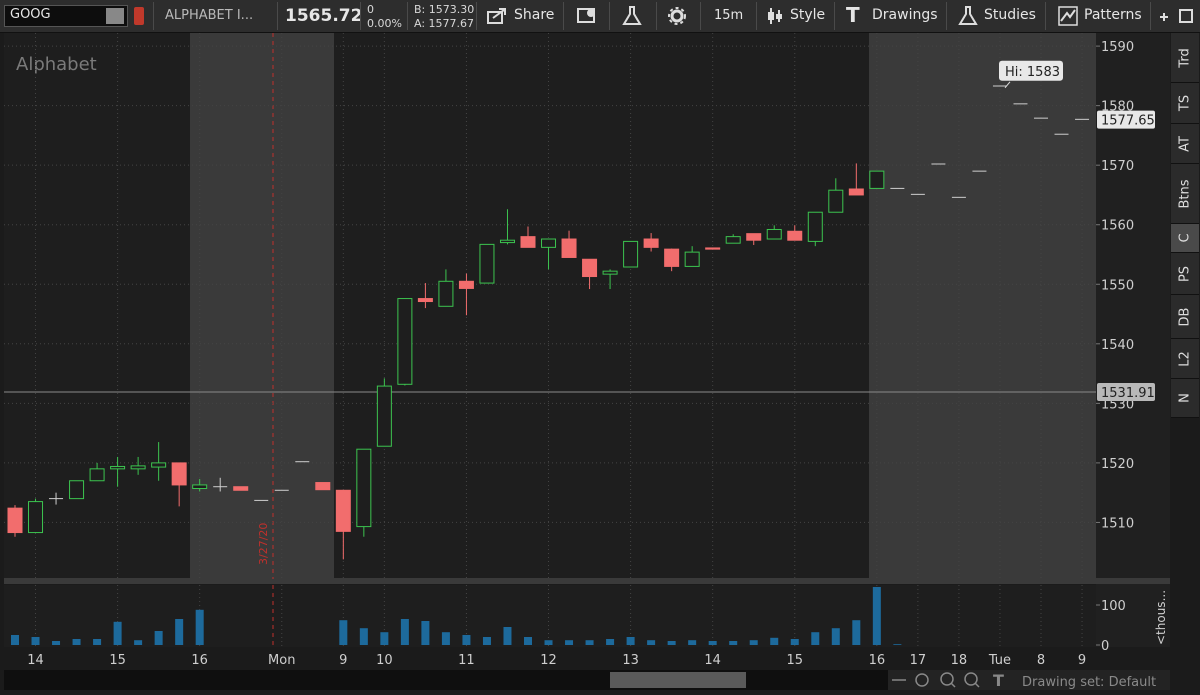 This screenshot has height=695, width=1200. What do you see at coordinates (66, 16) in the screenshot?
I see `symbol-box` at bounding box center [66, 16].